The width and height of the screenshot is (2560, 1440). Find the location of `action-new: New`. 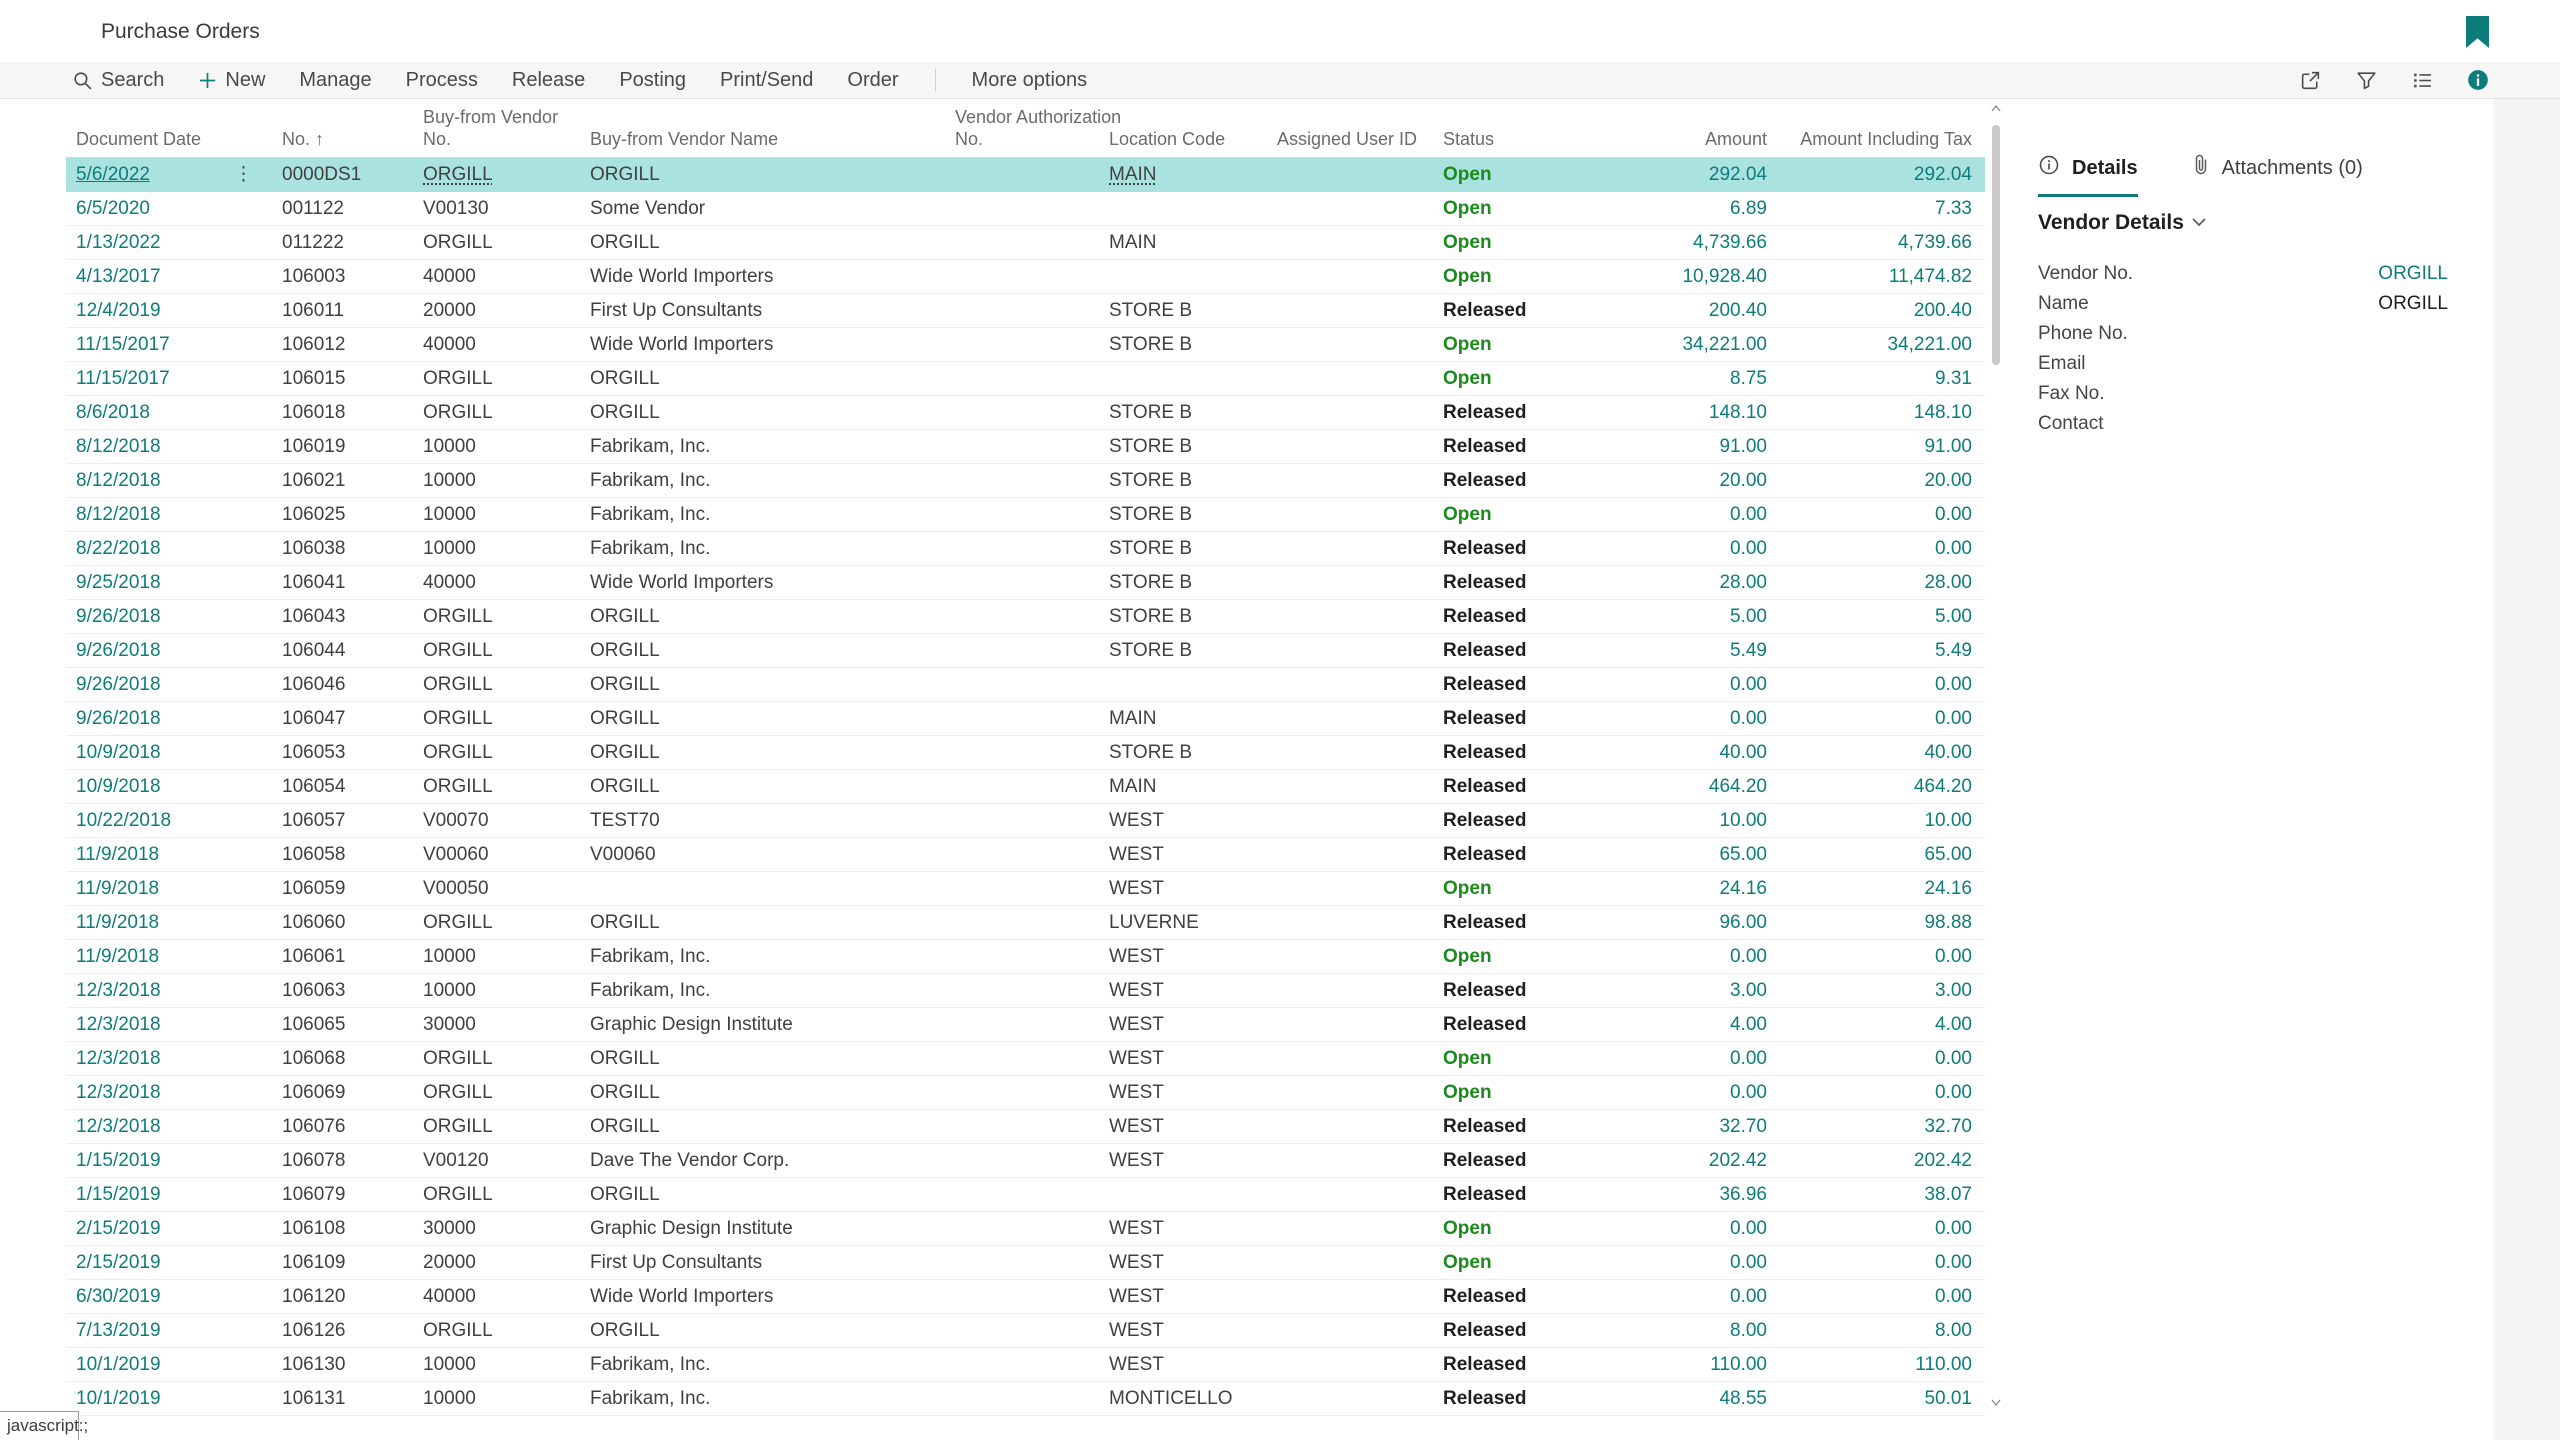

action-new: New is located at coordinates (231, 80).